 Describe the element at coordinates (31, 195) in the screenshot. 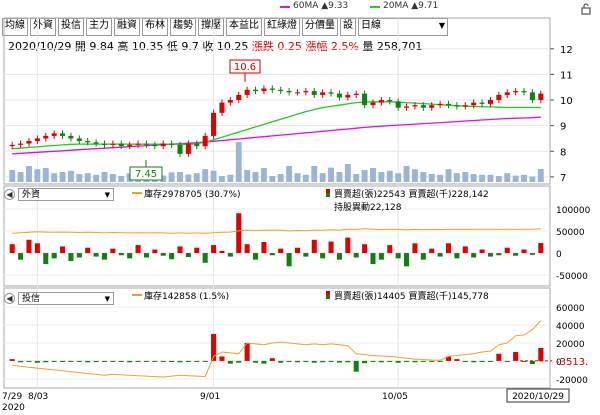

I see `foreign-select-value: 外資` at that location.